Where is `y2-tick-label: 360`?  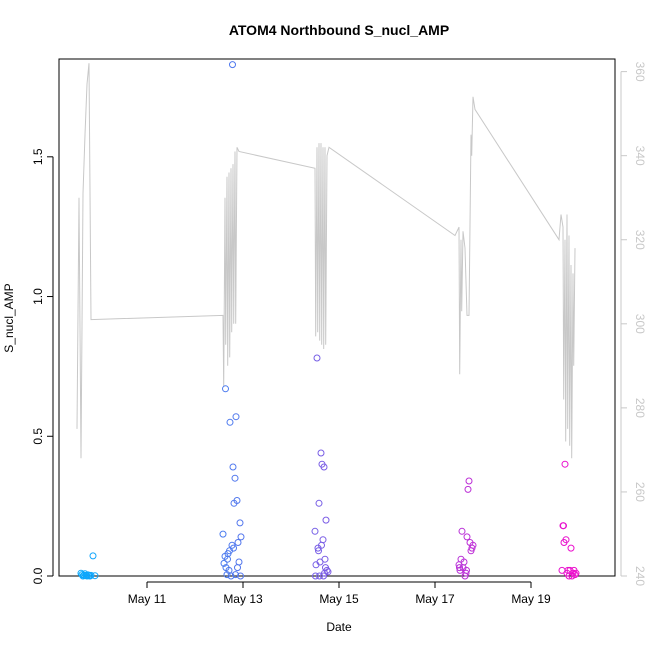
y2-tick-label: 360 is located at coordinates (640, 72).